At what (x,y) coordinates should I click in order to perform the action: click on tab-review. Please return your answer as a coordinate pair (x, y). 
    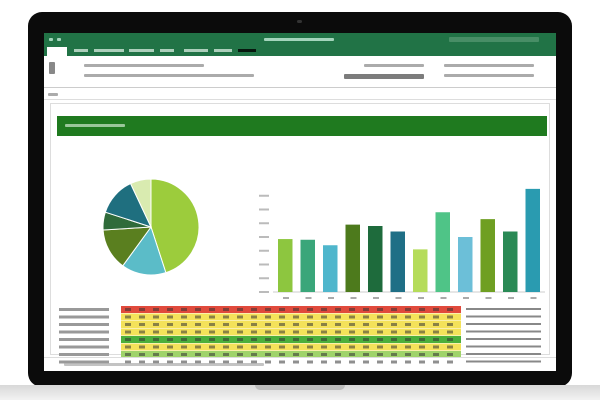
    Looking at the image, I should click on (223, 50).